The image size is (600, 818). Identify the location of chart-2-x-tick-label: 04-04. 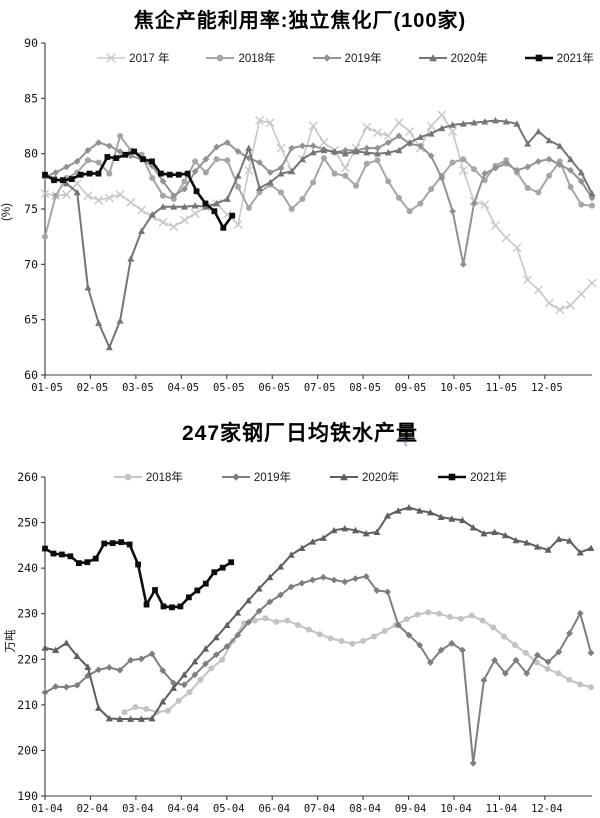
(184, 809).